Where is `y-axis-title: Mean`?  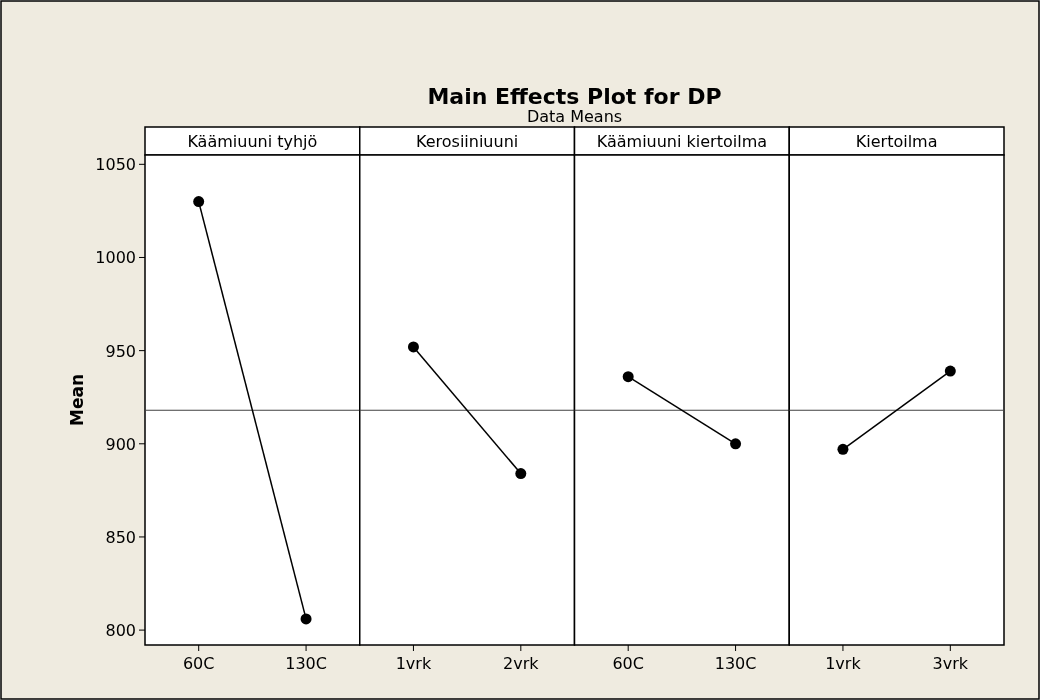
y-axis-title: Mean is located at coordinates (77, 400).